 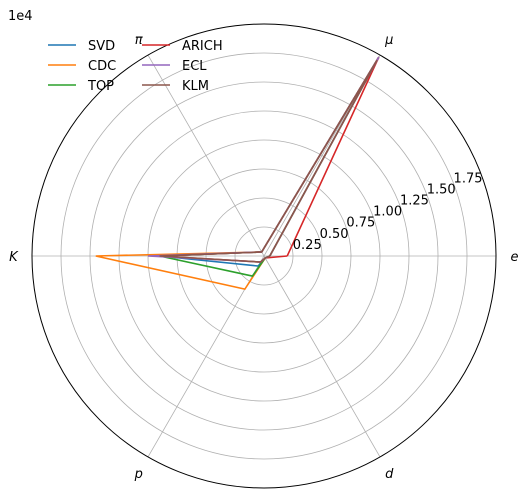 What do you see at coordinates (194, 66) in the screenshot?
I see `legend-label: ECL` at bounding box center [194, 66].